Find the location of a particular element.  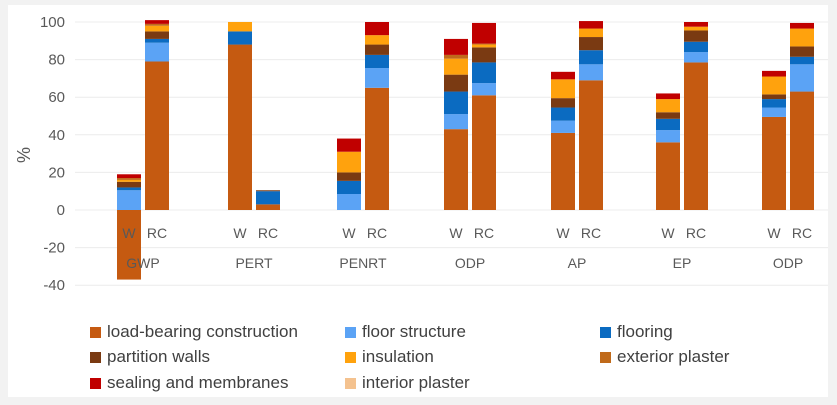

group-label: PENRT is located at coordinates (363, 263).